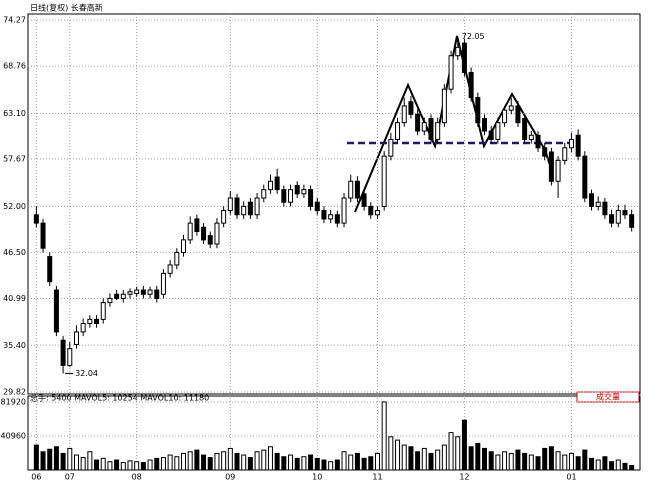 Image resolution: width=649 pixels, height=483 pixels. What do you see at coordinates (608, 397) in the screenshot?
I see `volume-badge: 成交量` at bounding box center [608, 397].